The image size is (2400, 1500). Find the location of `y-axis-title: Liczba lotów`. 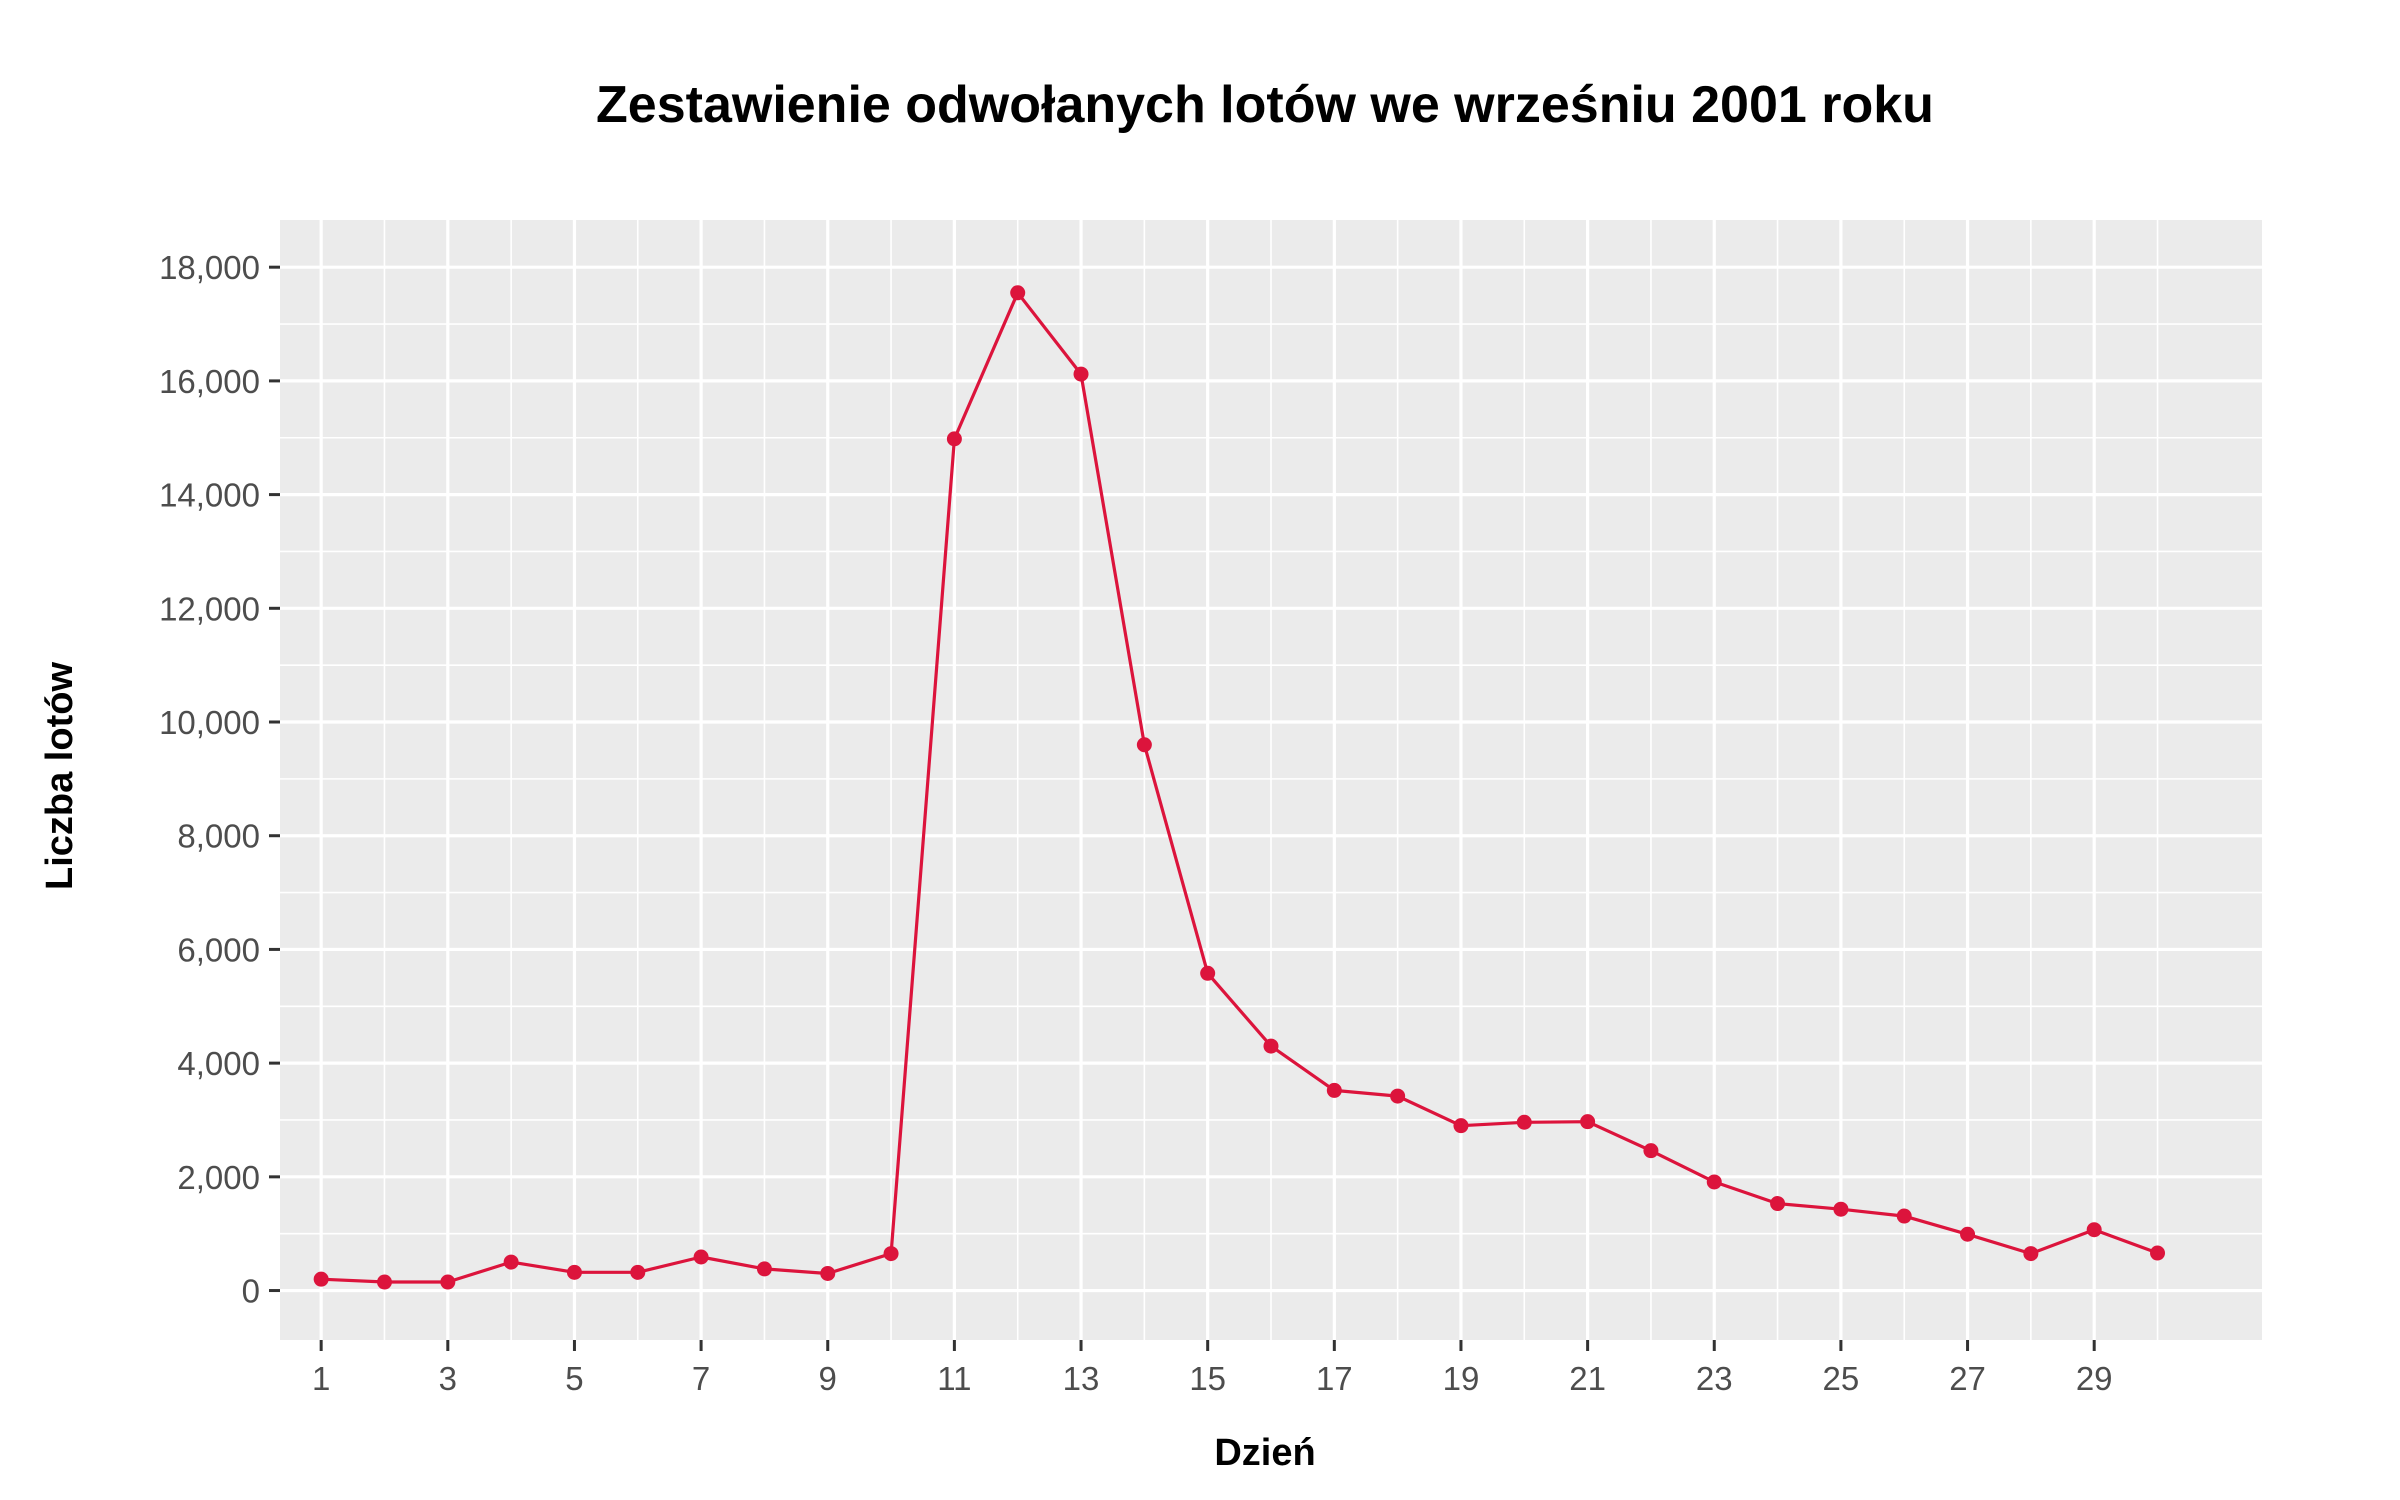

y-axis-title: Liczba lotów is located at coordinates (60, 776).